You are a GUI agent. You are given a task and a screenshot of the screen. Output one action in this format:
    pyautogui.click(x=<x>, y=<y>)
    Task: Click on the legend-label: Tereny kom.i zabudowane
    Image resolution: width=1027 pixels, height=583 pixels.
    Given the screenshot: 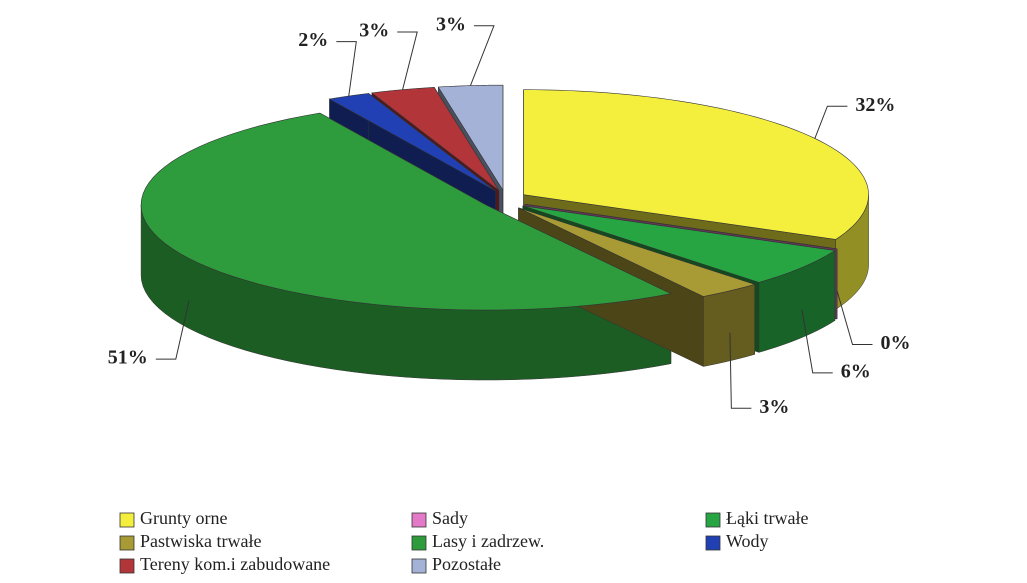 What is the action you would take?
    pyautogui.click(x=235, y=564)
    